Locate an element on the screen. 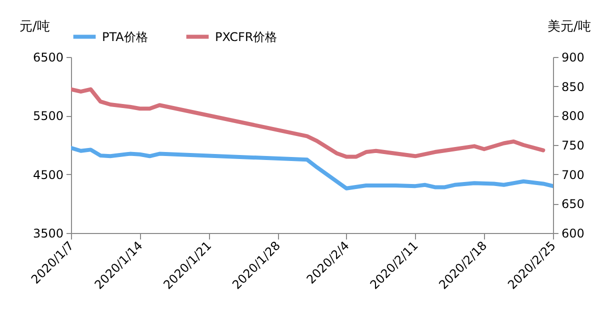 This screenshot has width=615, height=331. y2-tick-label: 900 is located at coordinates (573, 57).